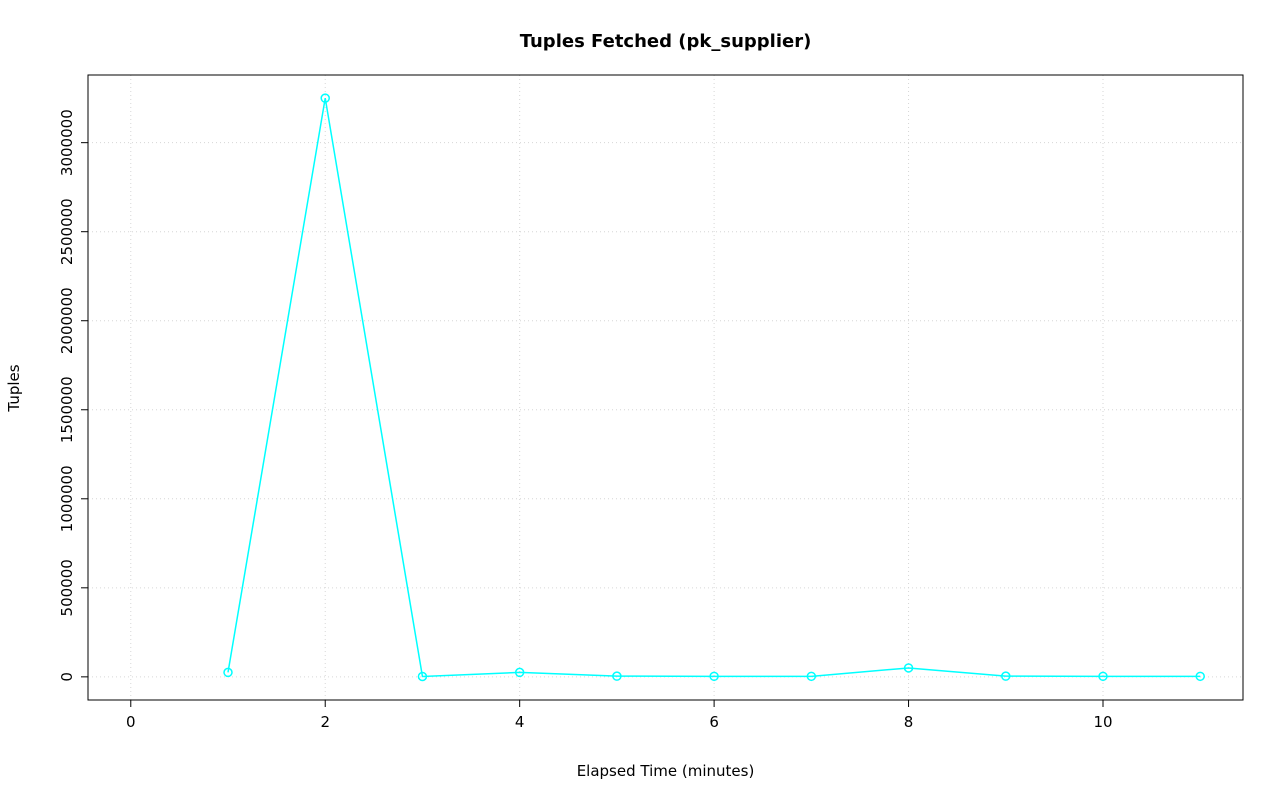 Image resolution: width=1280 pixels, height=801 pixels. What do you see at coordinates (909, 722) in the screenshot?
I see `x-tick-label: 8` at bounding box center [909, 722].